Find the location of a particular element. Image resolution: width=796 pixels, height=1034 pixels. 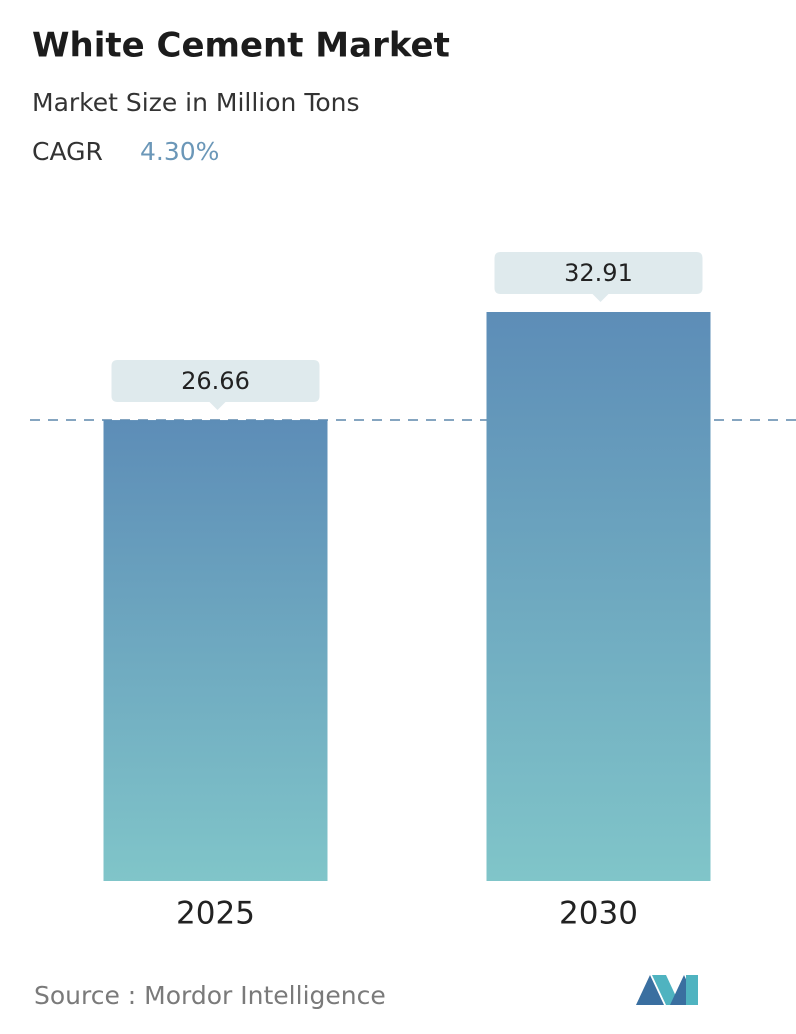

bar is located at coordinates (215, 650).